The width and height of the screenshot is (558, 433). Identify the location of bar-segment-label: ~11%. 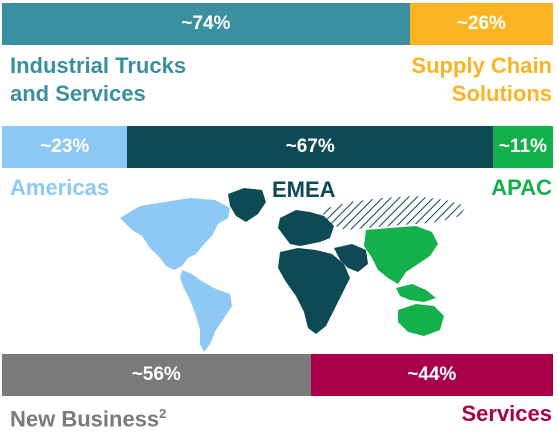
(522, 146).